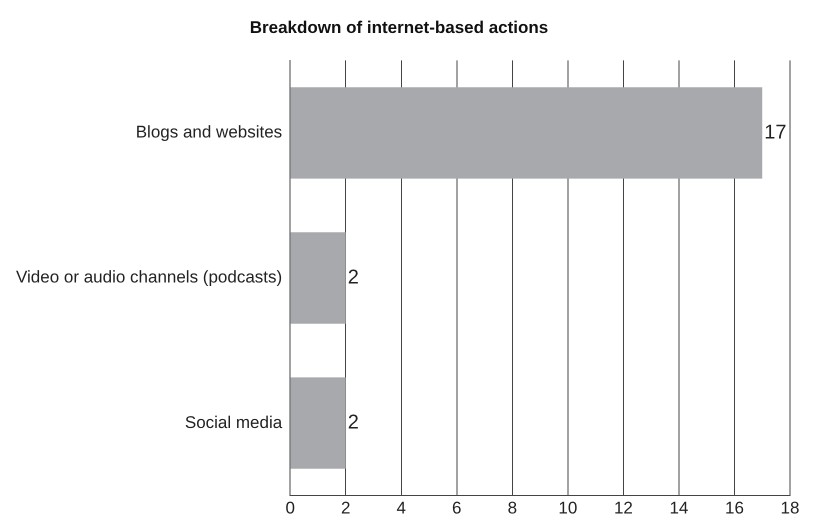 This screenshot has width=828, height=530. I want to click on y-tick-label: Video or audio channels (podcasts), so click(149, 277).